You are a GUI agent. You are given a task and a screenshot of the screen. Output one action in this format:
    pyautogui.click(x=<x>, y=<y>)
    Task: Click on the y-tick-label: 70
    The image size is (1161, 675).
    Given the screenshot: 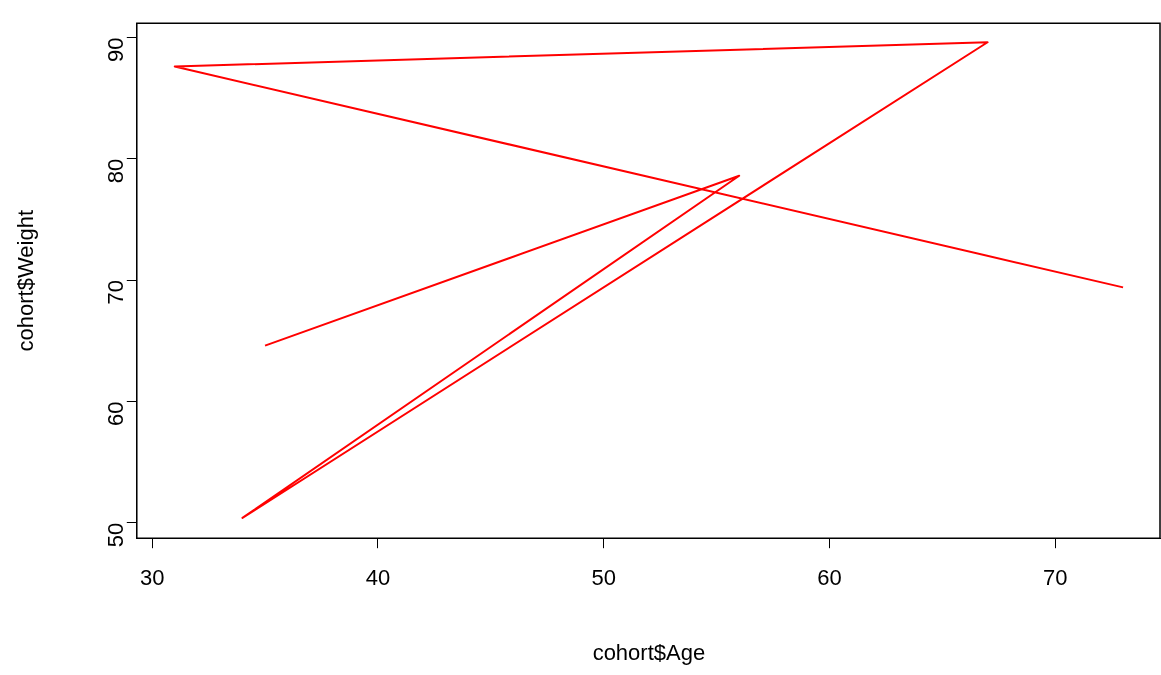 What is the action you would take?
    pyautogui.click(x=115, y=292)
    